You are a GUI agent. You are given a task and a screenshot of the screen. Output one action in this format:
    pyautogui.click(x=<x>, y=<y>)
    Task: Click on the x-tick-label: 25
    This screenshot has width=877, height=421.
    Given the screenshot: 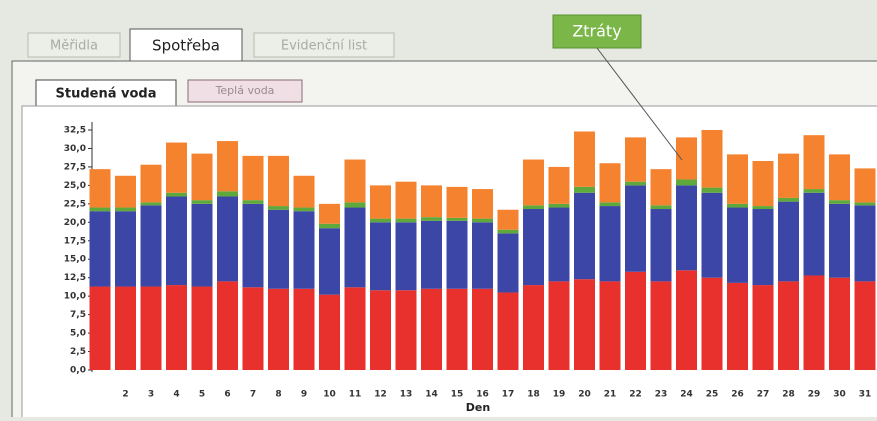 What is the action you would take?
    pyautogui.click(x=712, y=395)
    